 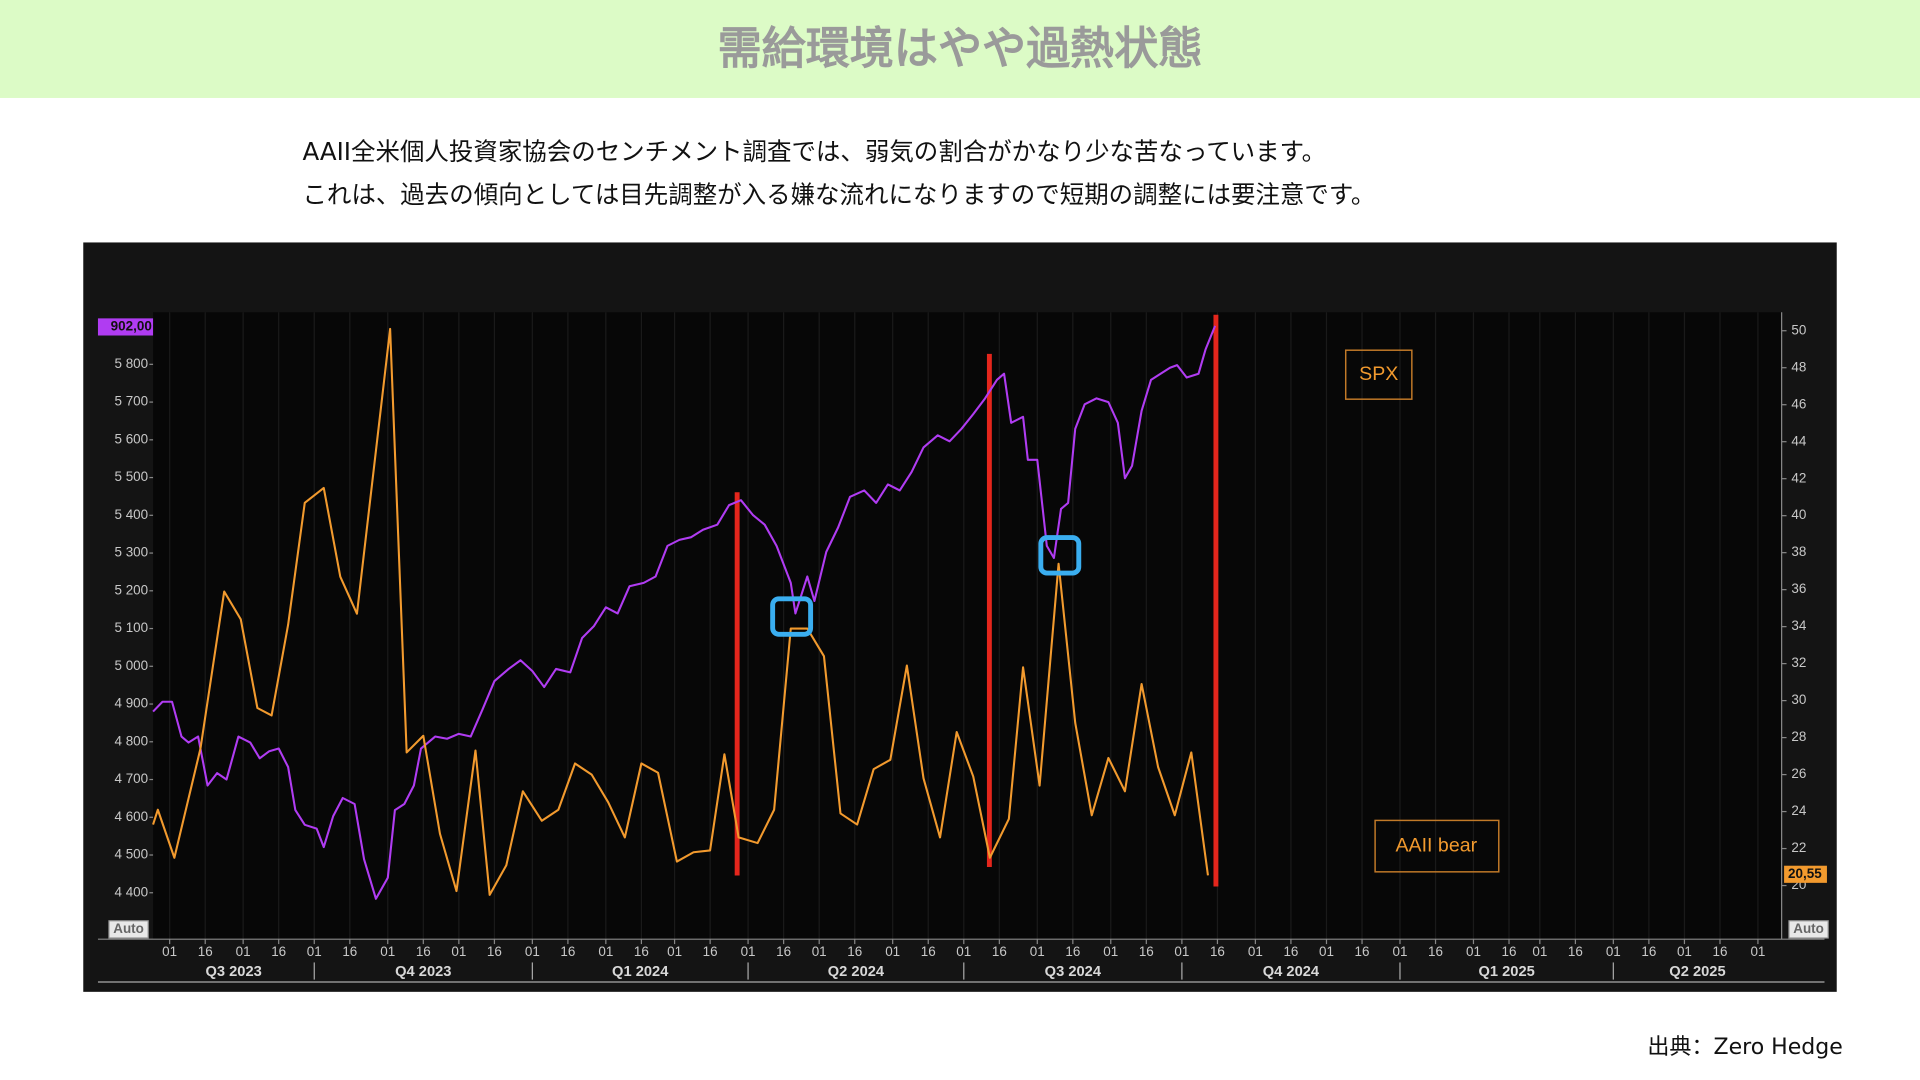 I want to click on y-tick-label: 5 800, so click(x=131, y=363).